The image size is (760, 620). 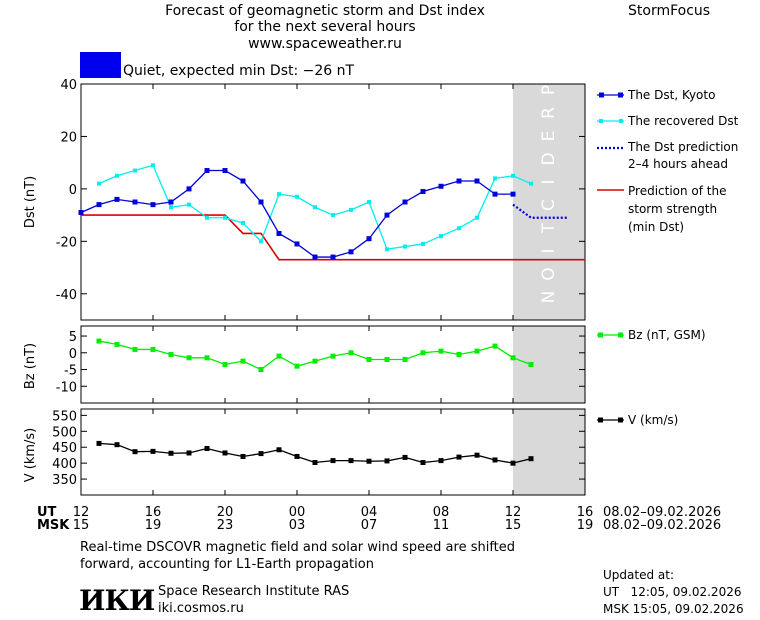 I want to click on y-tick-label: 450, so click(x=64, y=448).